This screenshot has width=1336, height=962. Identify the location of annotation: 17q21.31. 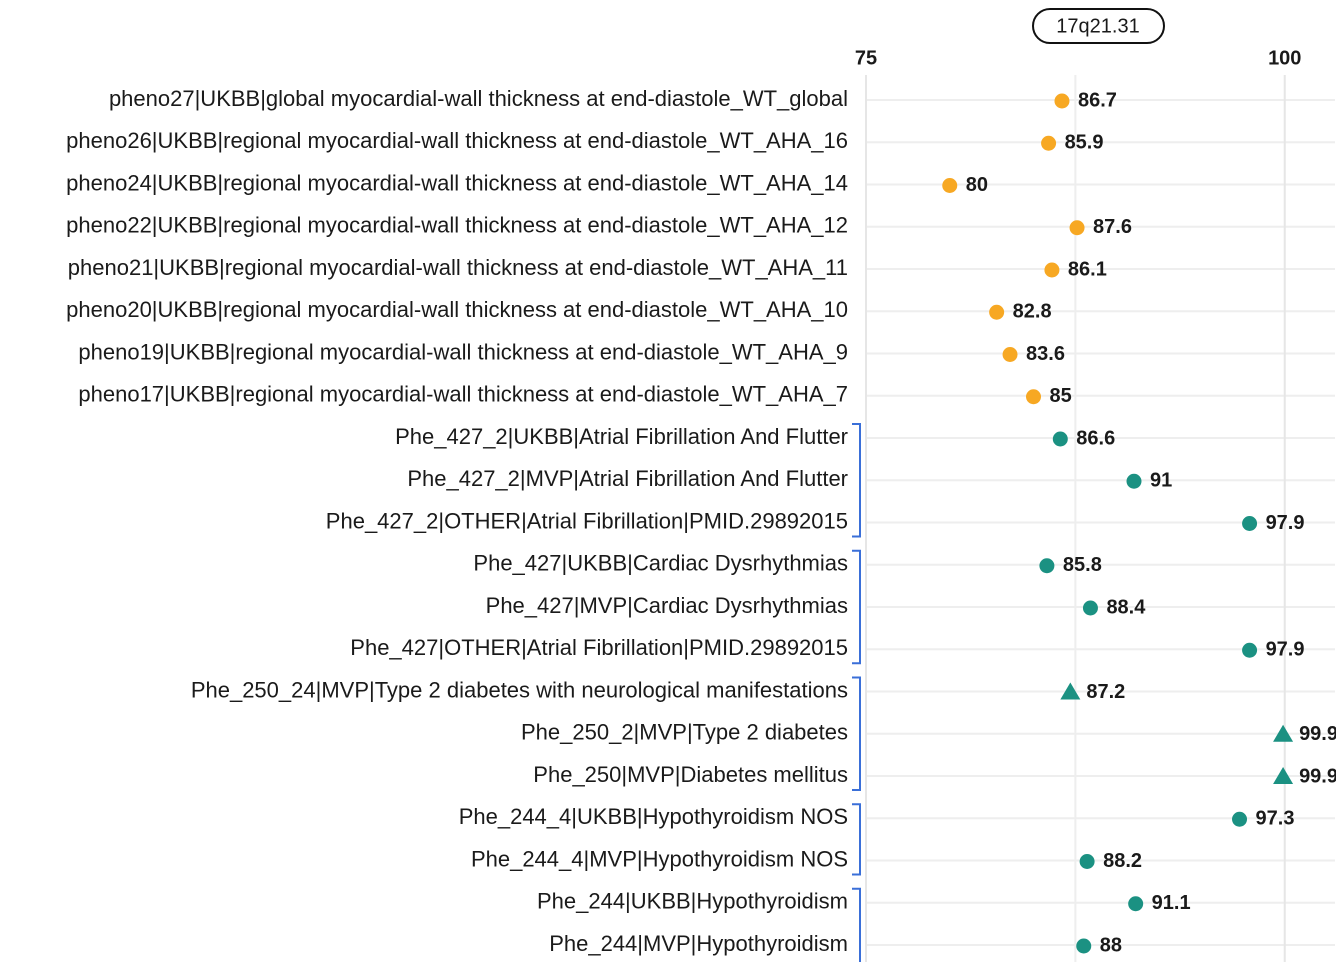
(1097, 26).